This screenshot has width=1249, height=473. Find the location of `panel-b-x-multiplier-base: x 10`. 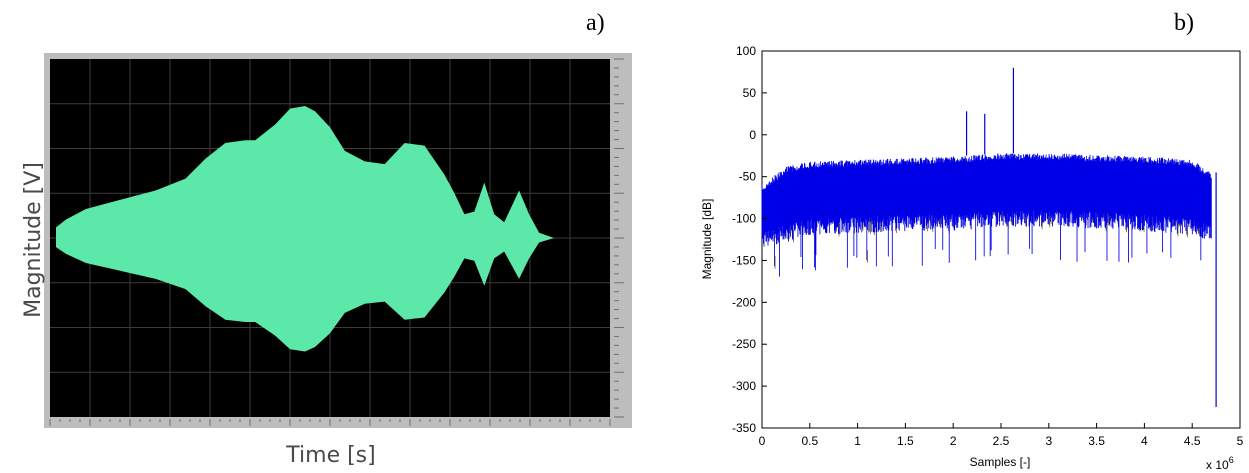

panel-b-x-multiplier-base: x 10 is located at coordinates (1217, 465).